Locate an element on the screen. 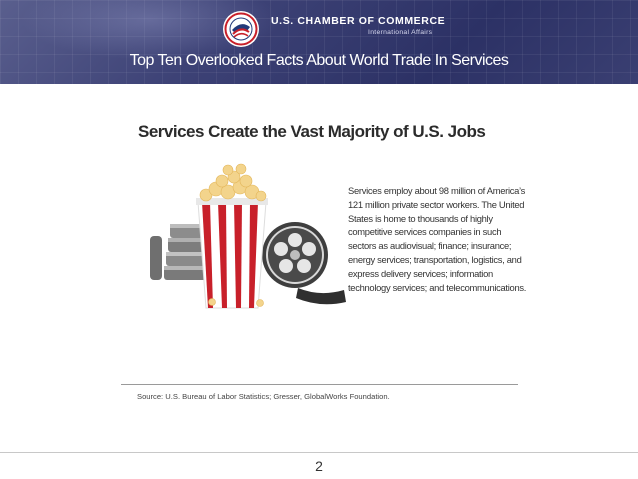 This screenshot has height=479, width=638. chamber-emblem-icon is located at coordinates (241, 29).